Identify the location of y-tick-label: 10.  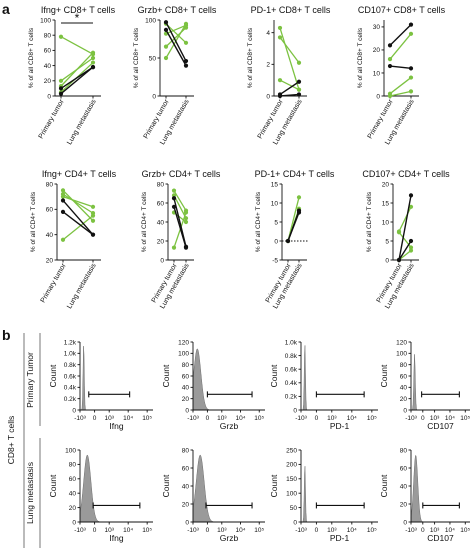
(377, 73).